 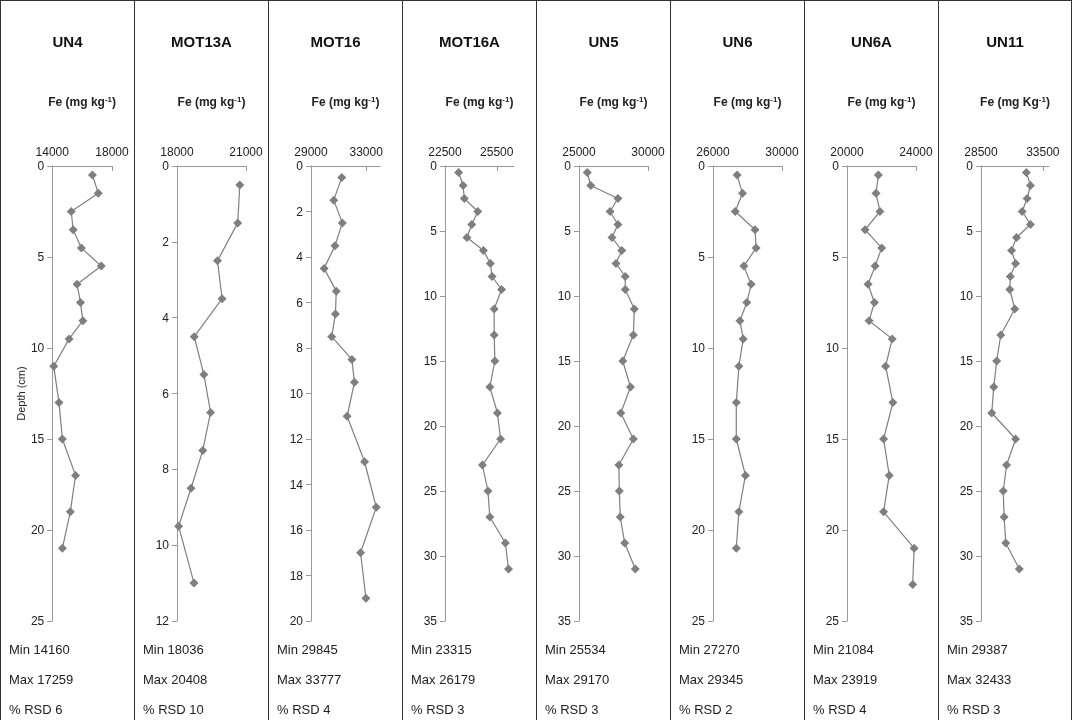 What do you see at coordinates (202, 41) in the screenshot?
I see `chart-title: MOT13A` at bounding box center [202, 41].